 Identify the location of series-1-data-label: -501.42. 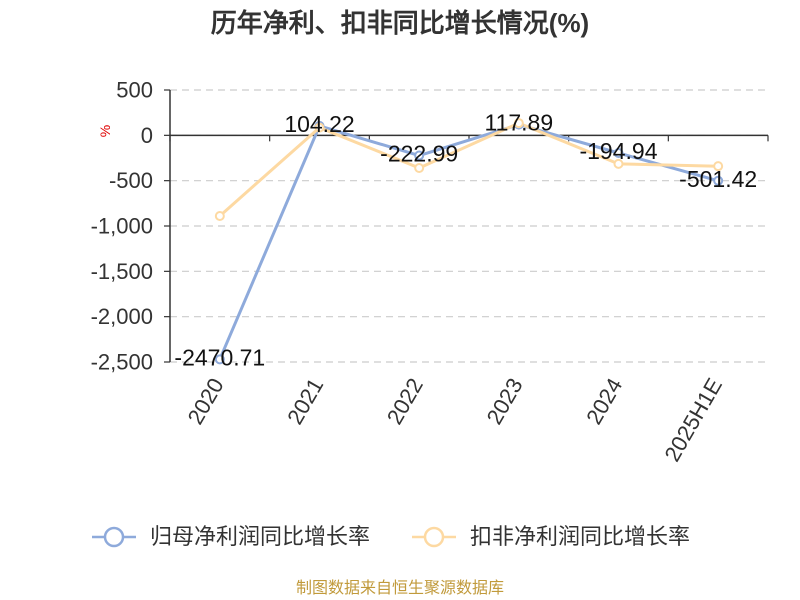
(718, 179).